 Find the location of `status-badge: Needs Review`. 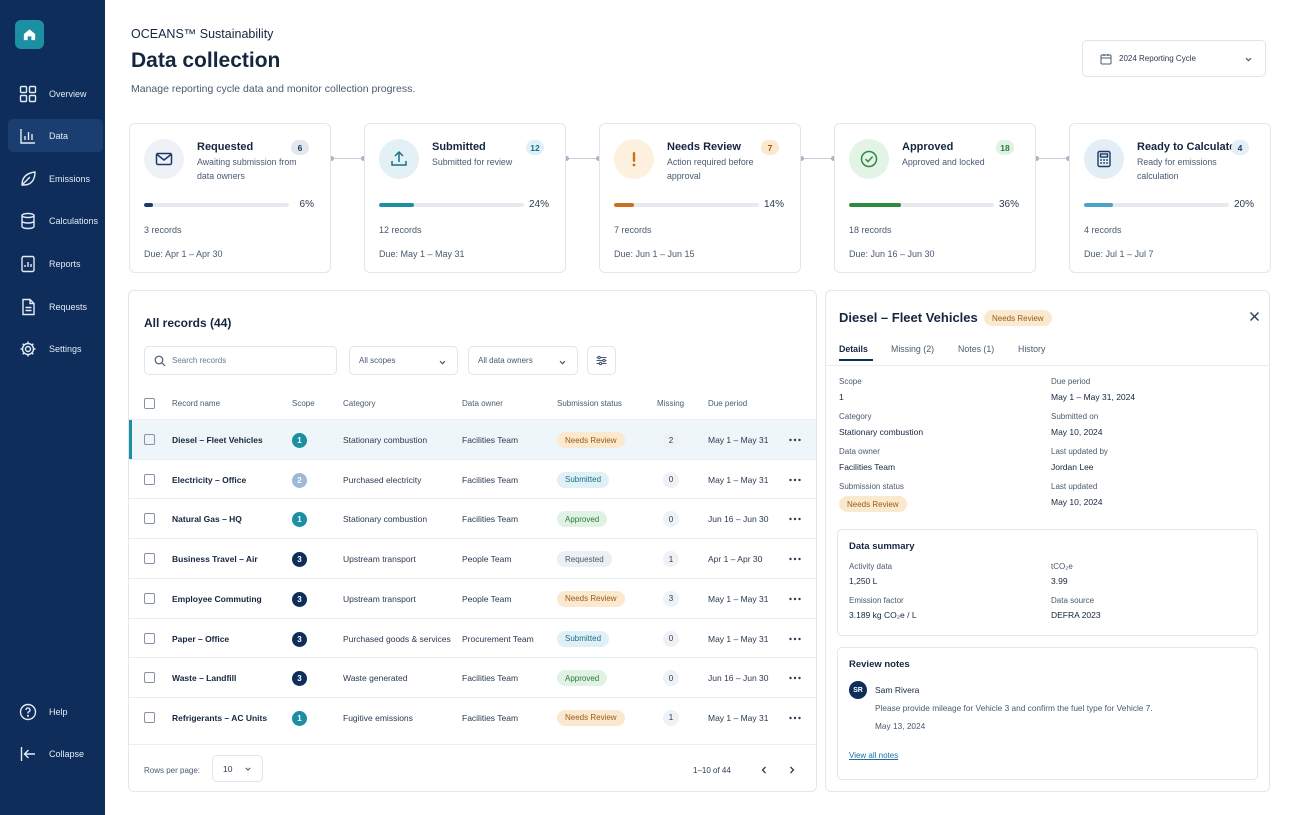

status-badge: Needs Review is located at coordinates (591, 440).